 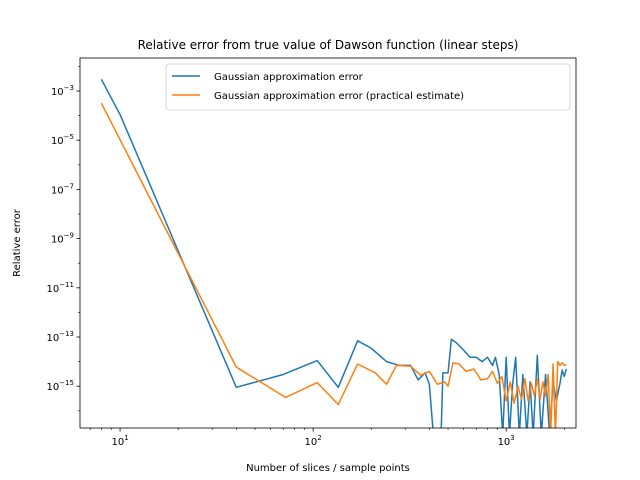 What do you see at coordinates (17, 242) in the screenshot?
I see `y-axis-title: Relative error` at bounding box center [17, 242].